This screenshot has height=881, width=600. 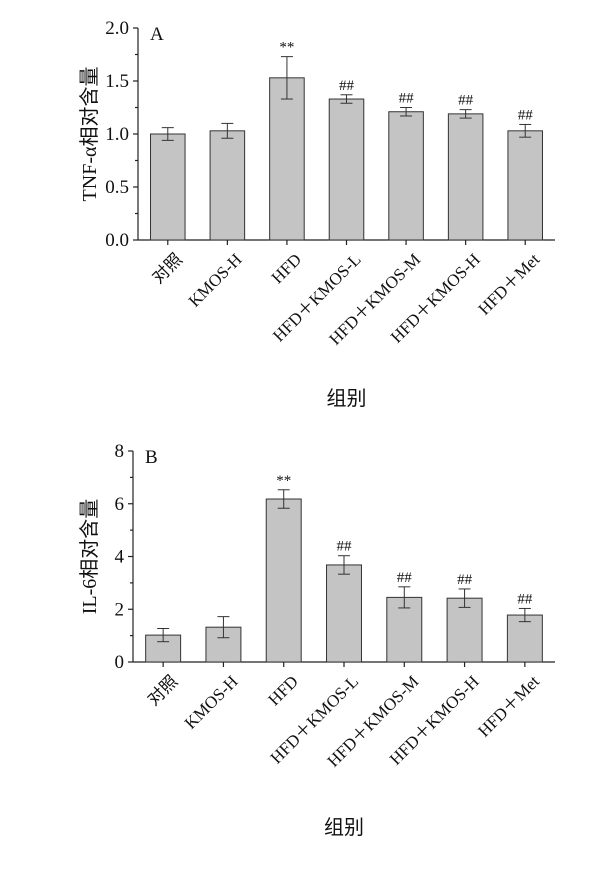 I want to click on y-tick-label: 6, so click(x=120, y=504).